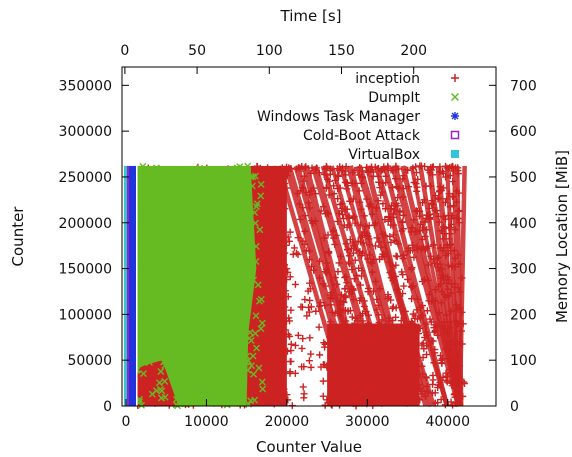 The image size is (572, 457). What do you see at coordinates (127, 285) in the screenshot?
I see `series-virtualbox` at bounding box center [127, 285].